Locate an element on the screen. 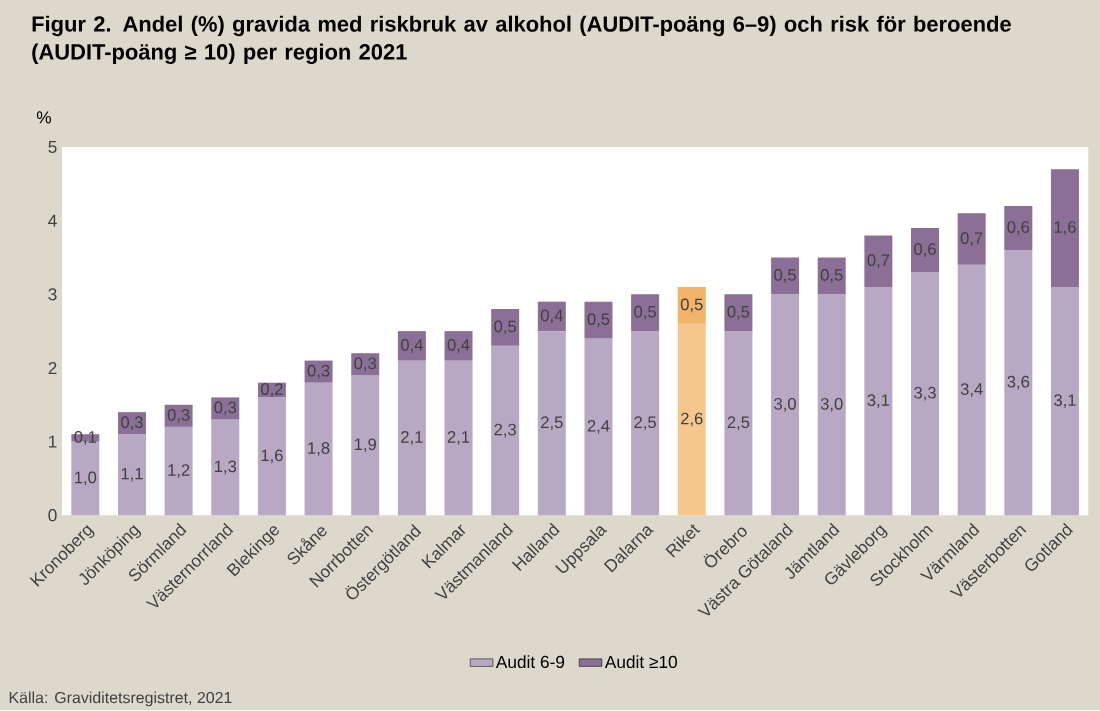 The width and height of the screenshot is (1100, 711). legend-label: Audit 6-9 is located at coordinates (530, 662).